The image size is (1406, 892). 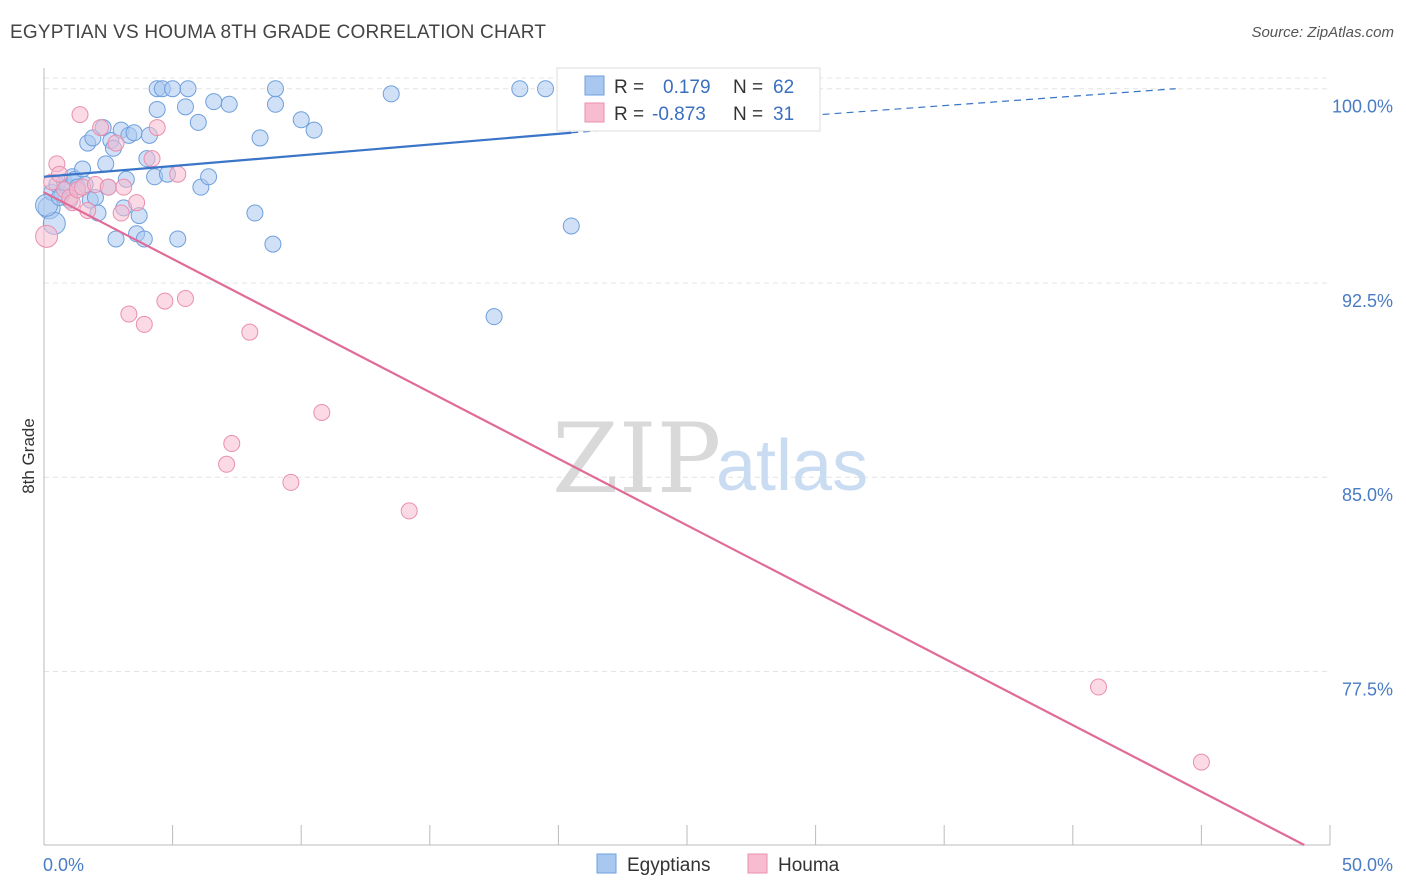 I want to click on y-tick-label: 100.0%, so click(x=1362, y=107).